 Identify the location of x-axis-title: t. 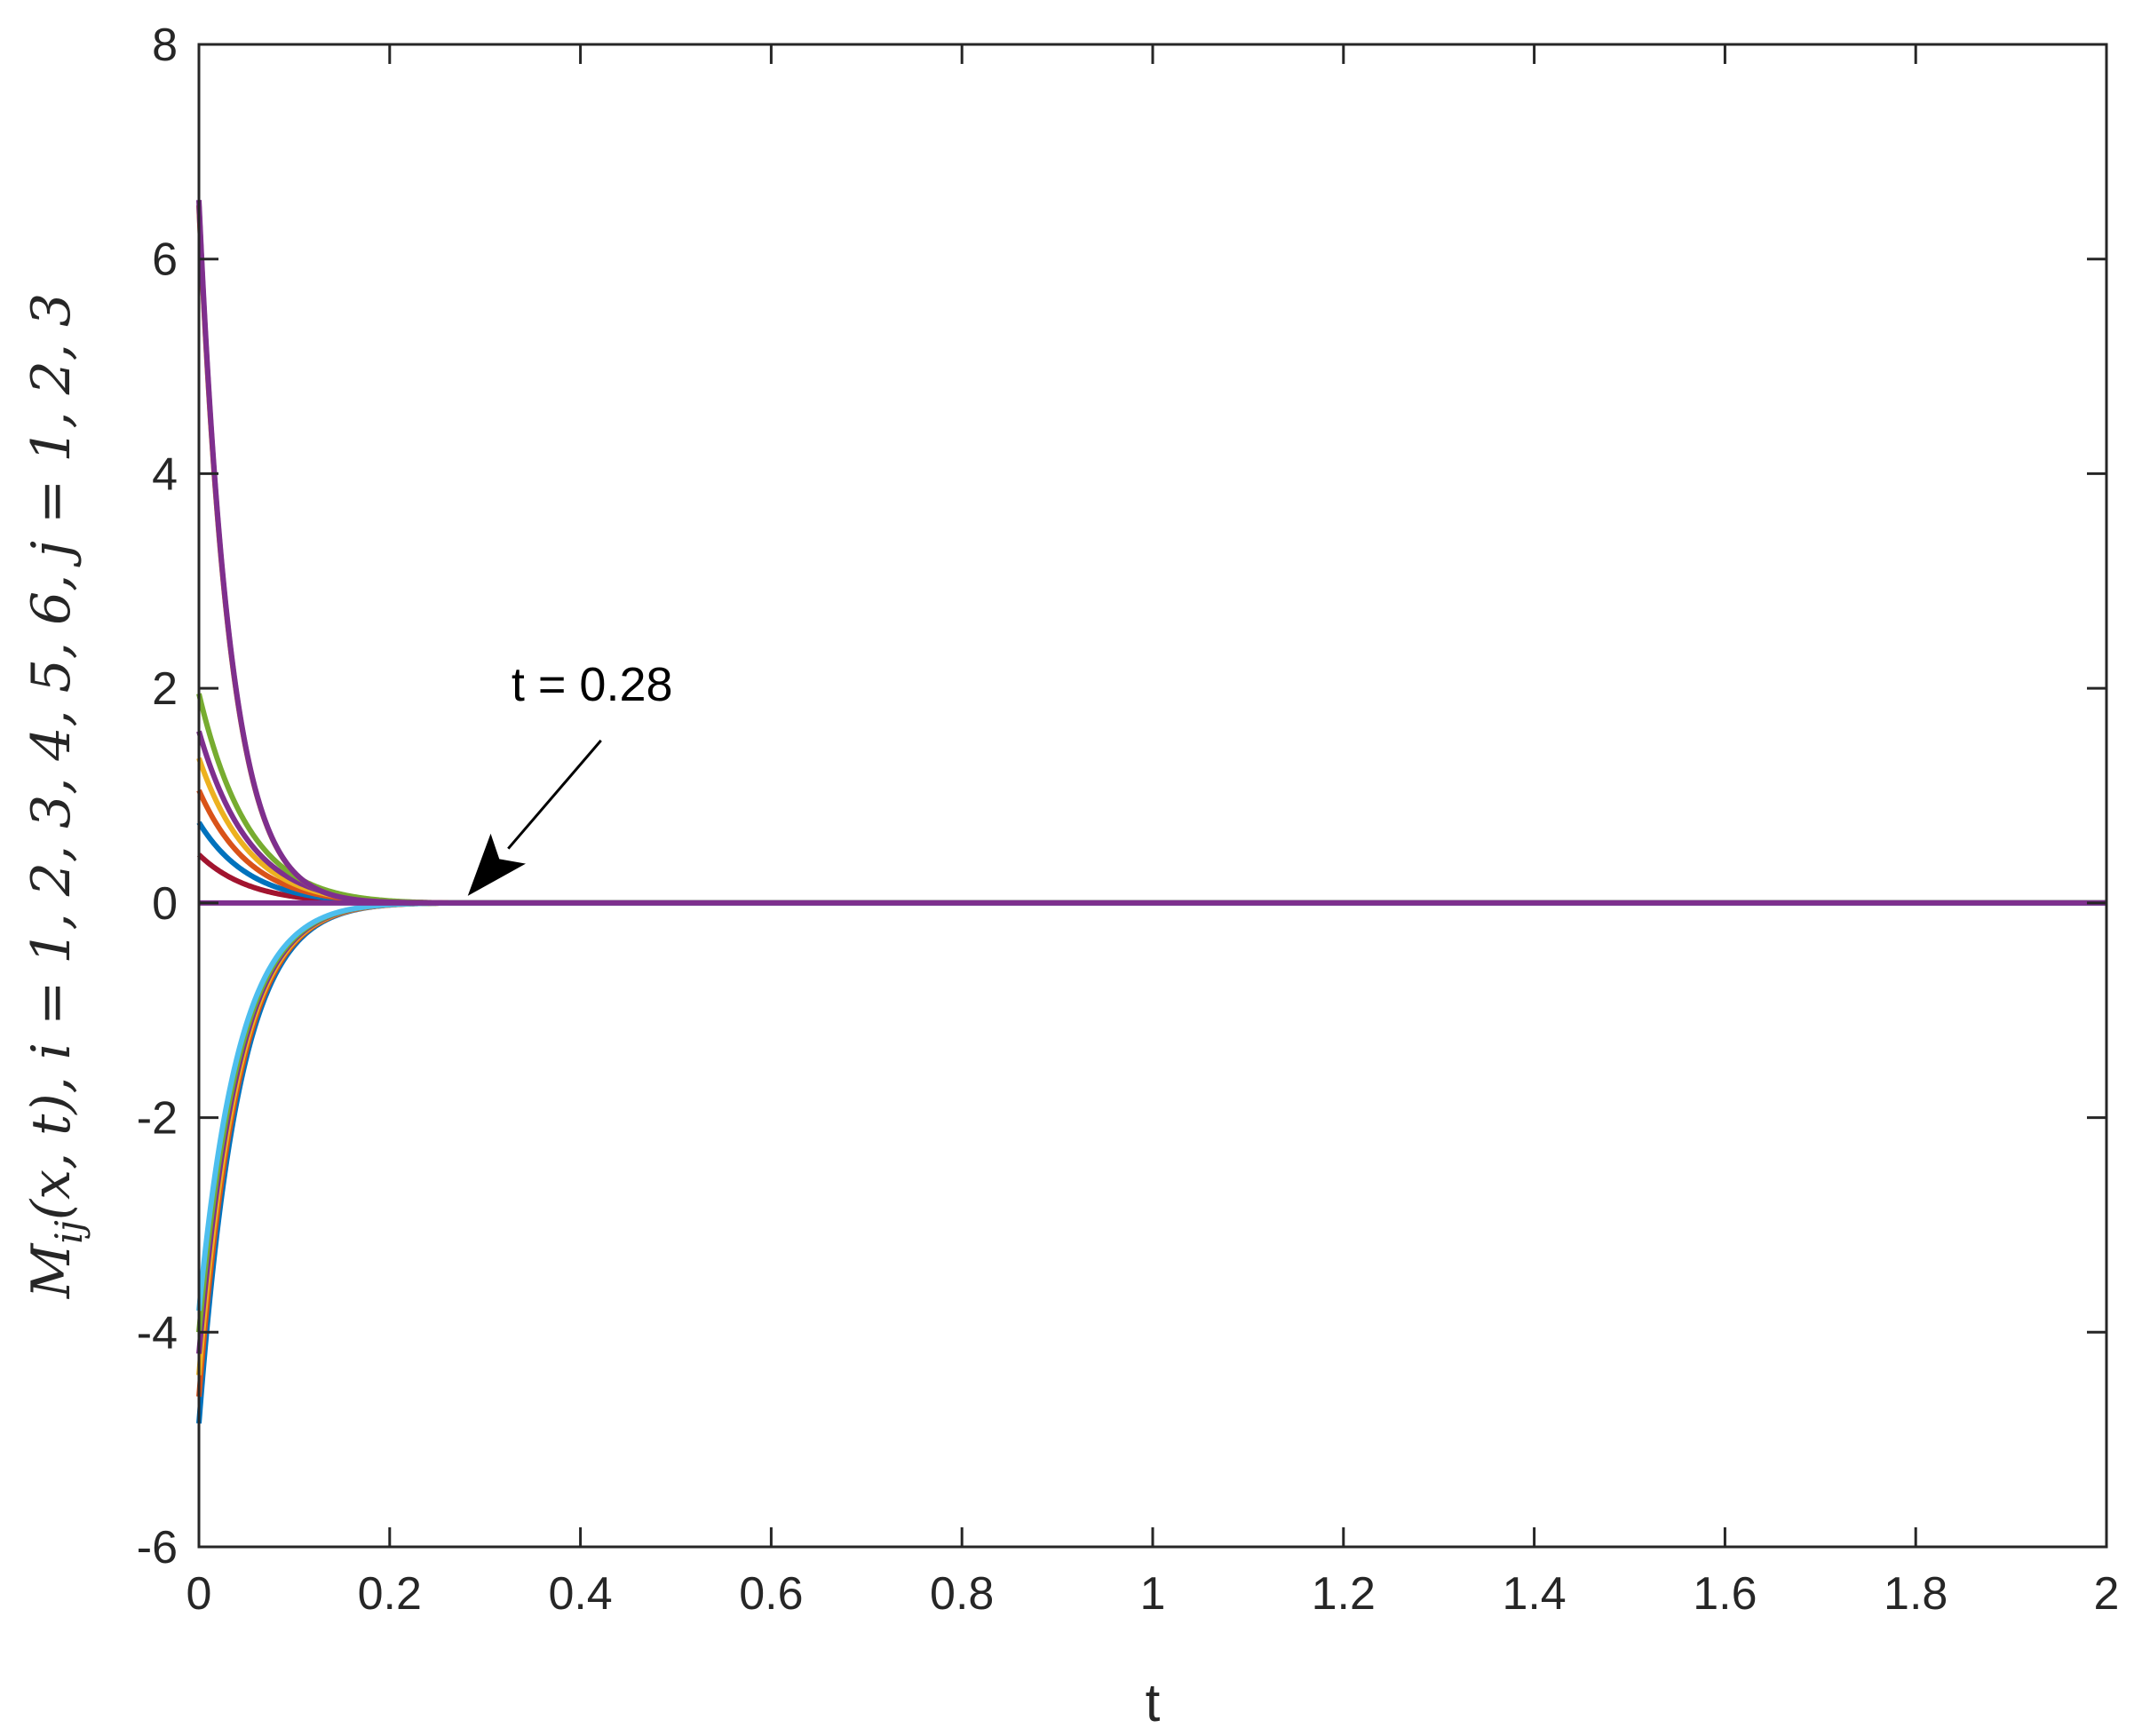
(1153, 1702).